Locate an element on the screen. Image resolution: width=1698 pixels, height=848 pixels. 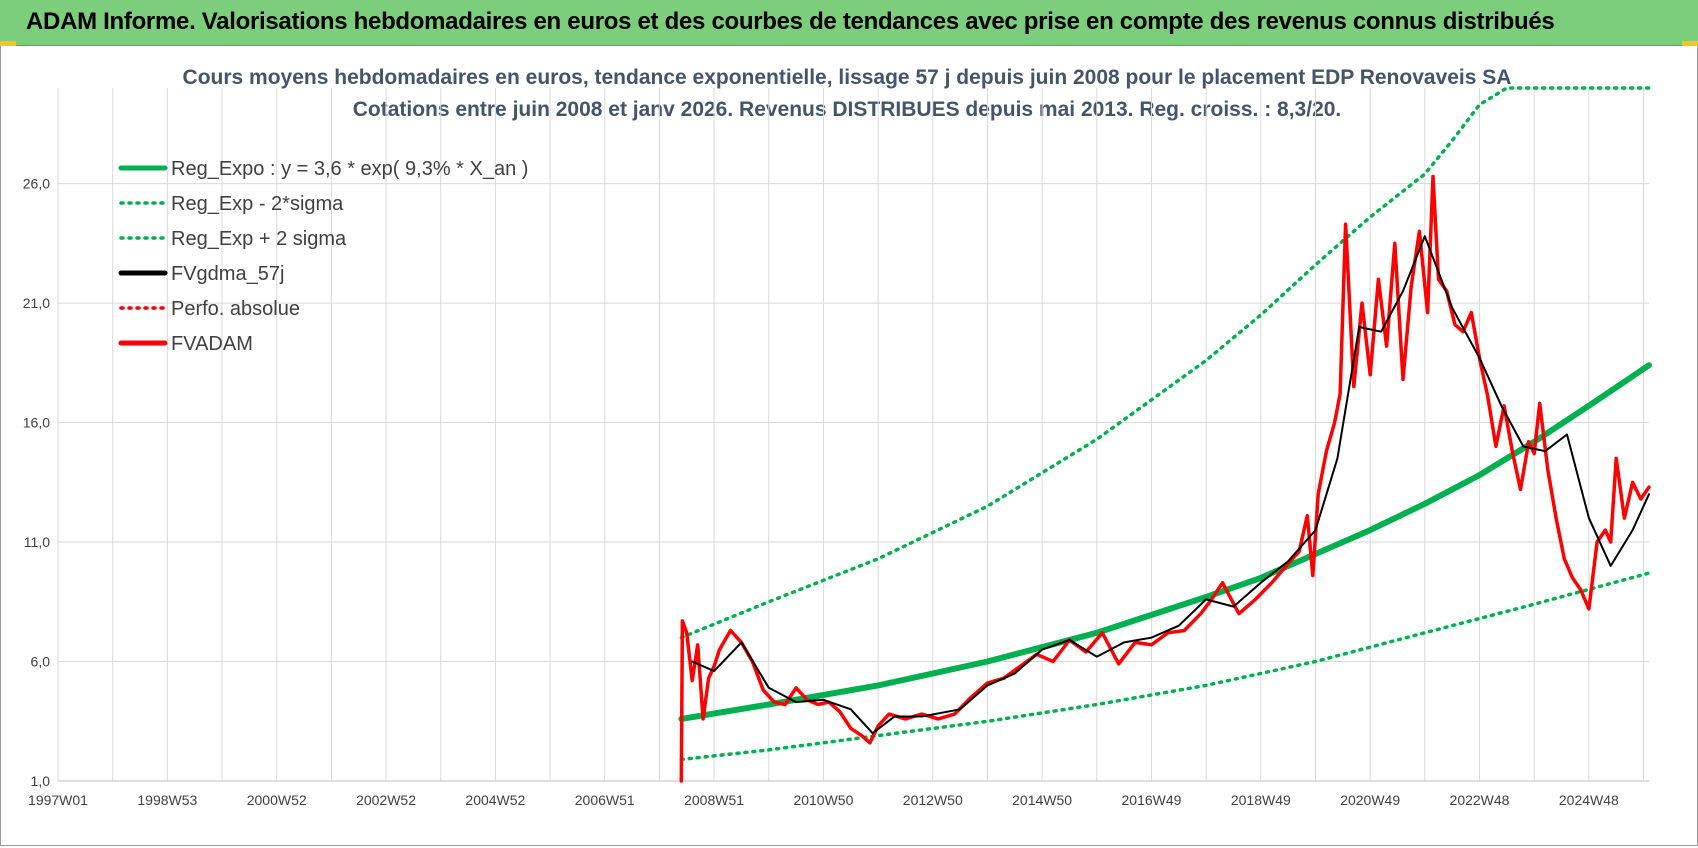
x-tick-label: 2000W52 is located at coordinates (277, 800).